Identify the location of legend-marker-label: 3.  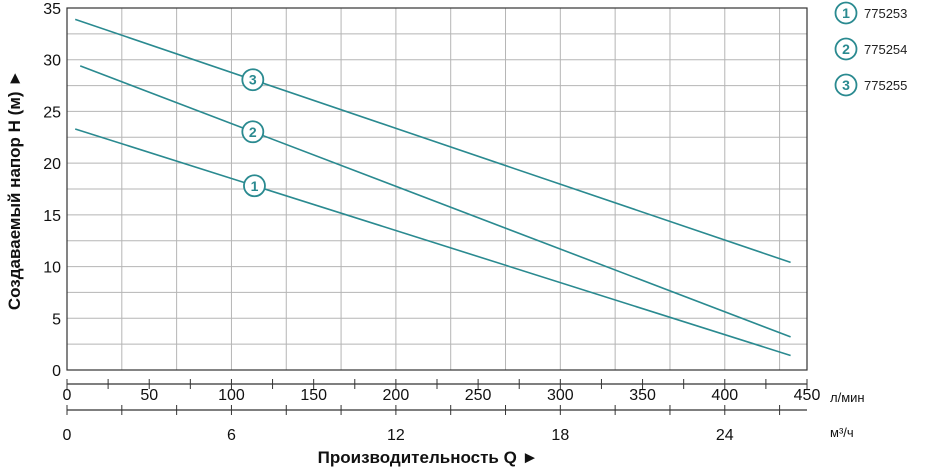
(846, 85).